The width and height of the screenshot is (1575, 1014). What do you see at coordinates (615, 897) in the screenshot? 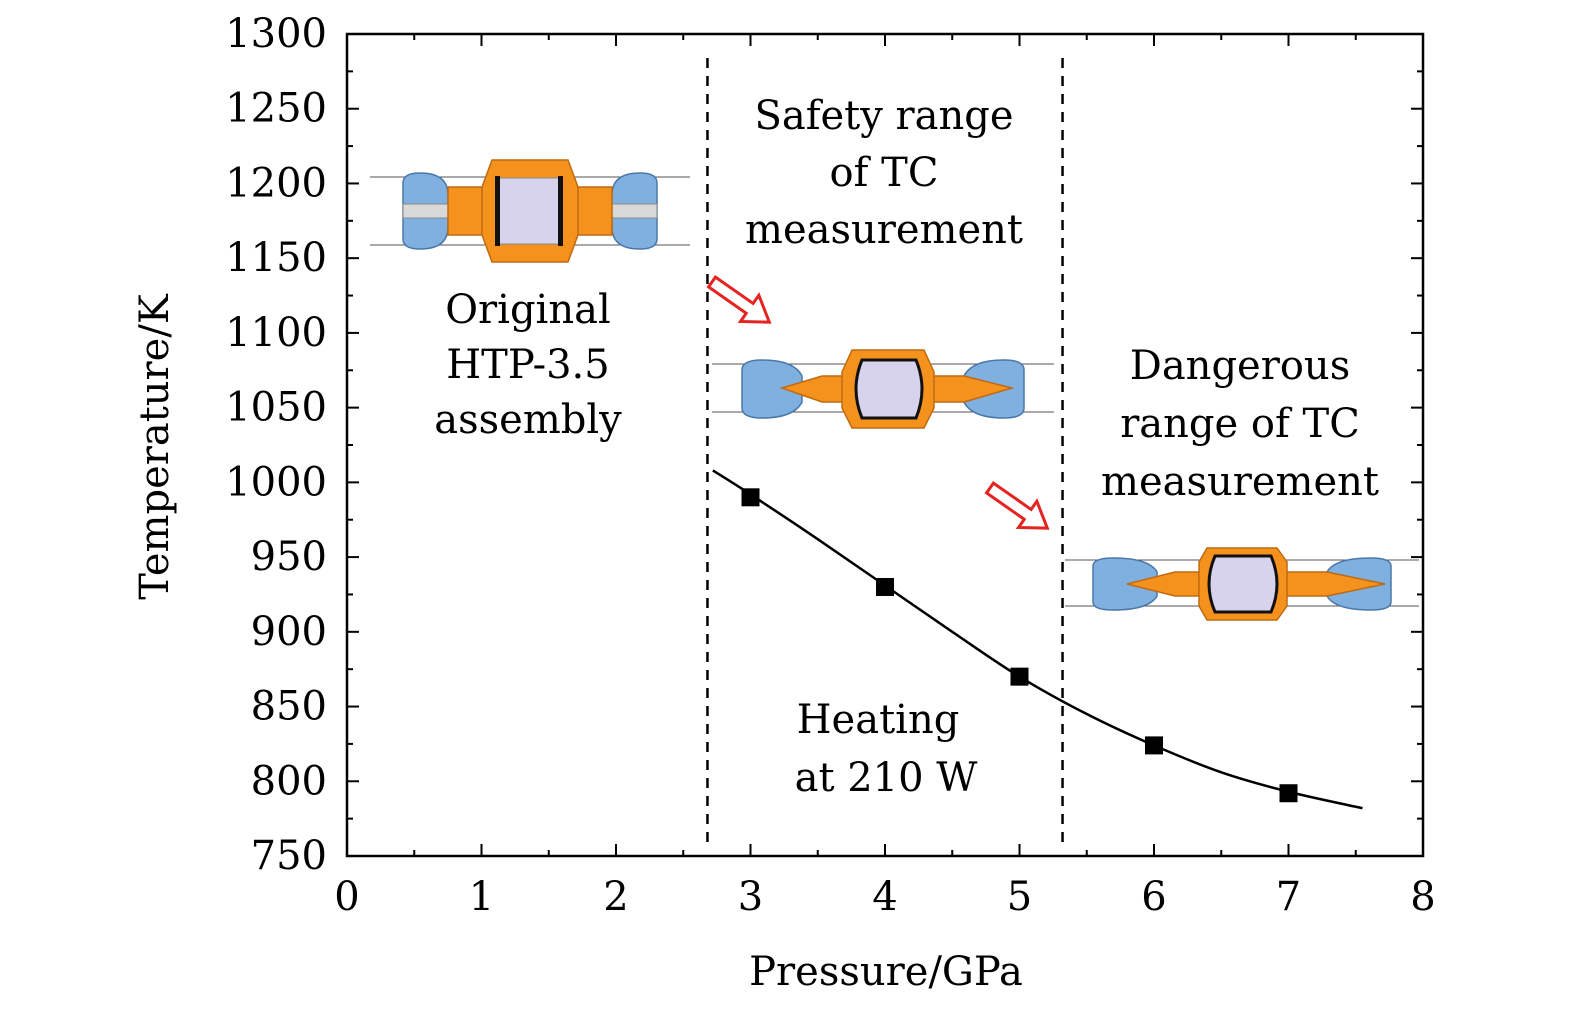
I see `x-tick-label: 2` at bounding box center [615, 897].